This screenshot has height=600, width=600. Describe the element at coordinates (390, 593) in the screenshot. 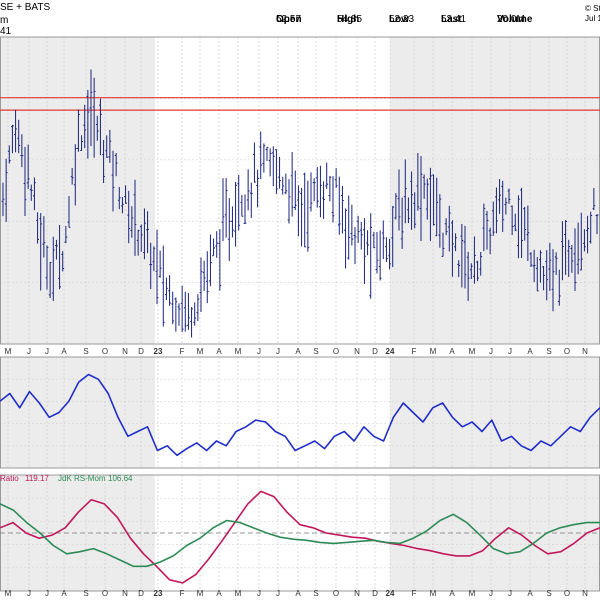

I see `x-axis-tick-label: 24` at that location.